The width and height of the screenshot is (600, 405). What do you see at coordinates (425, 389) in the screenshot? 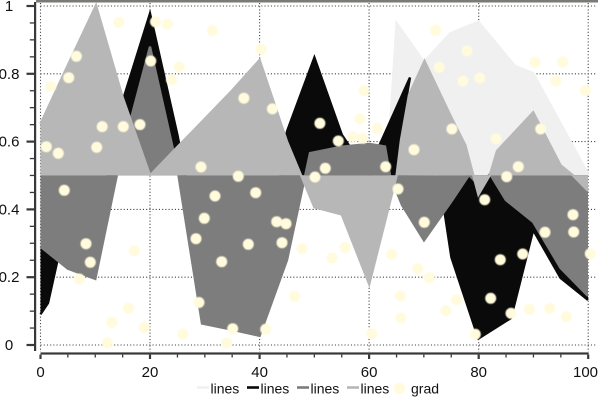
I see `svg-text: grad` at bounding box center [425, 389].